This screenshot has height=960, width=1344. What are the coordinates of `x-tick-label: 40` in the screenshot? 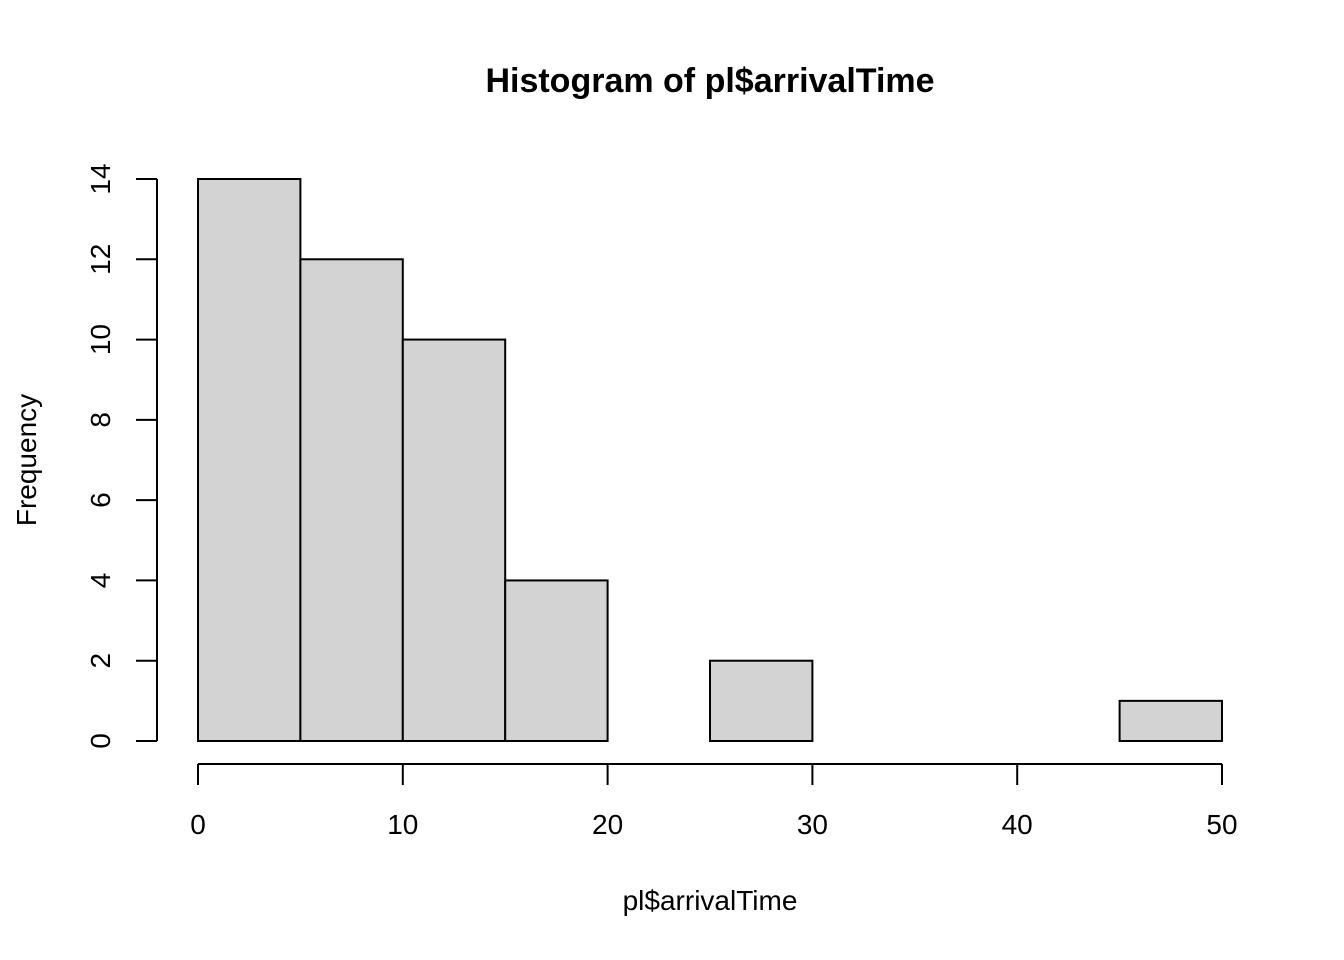 It's located at (1017, 824).